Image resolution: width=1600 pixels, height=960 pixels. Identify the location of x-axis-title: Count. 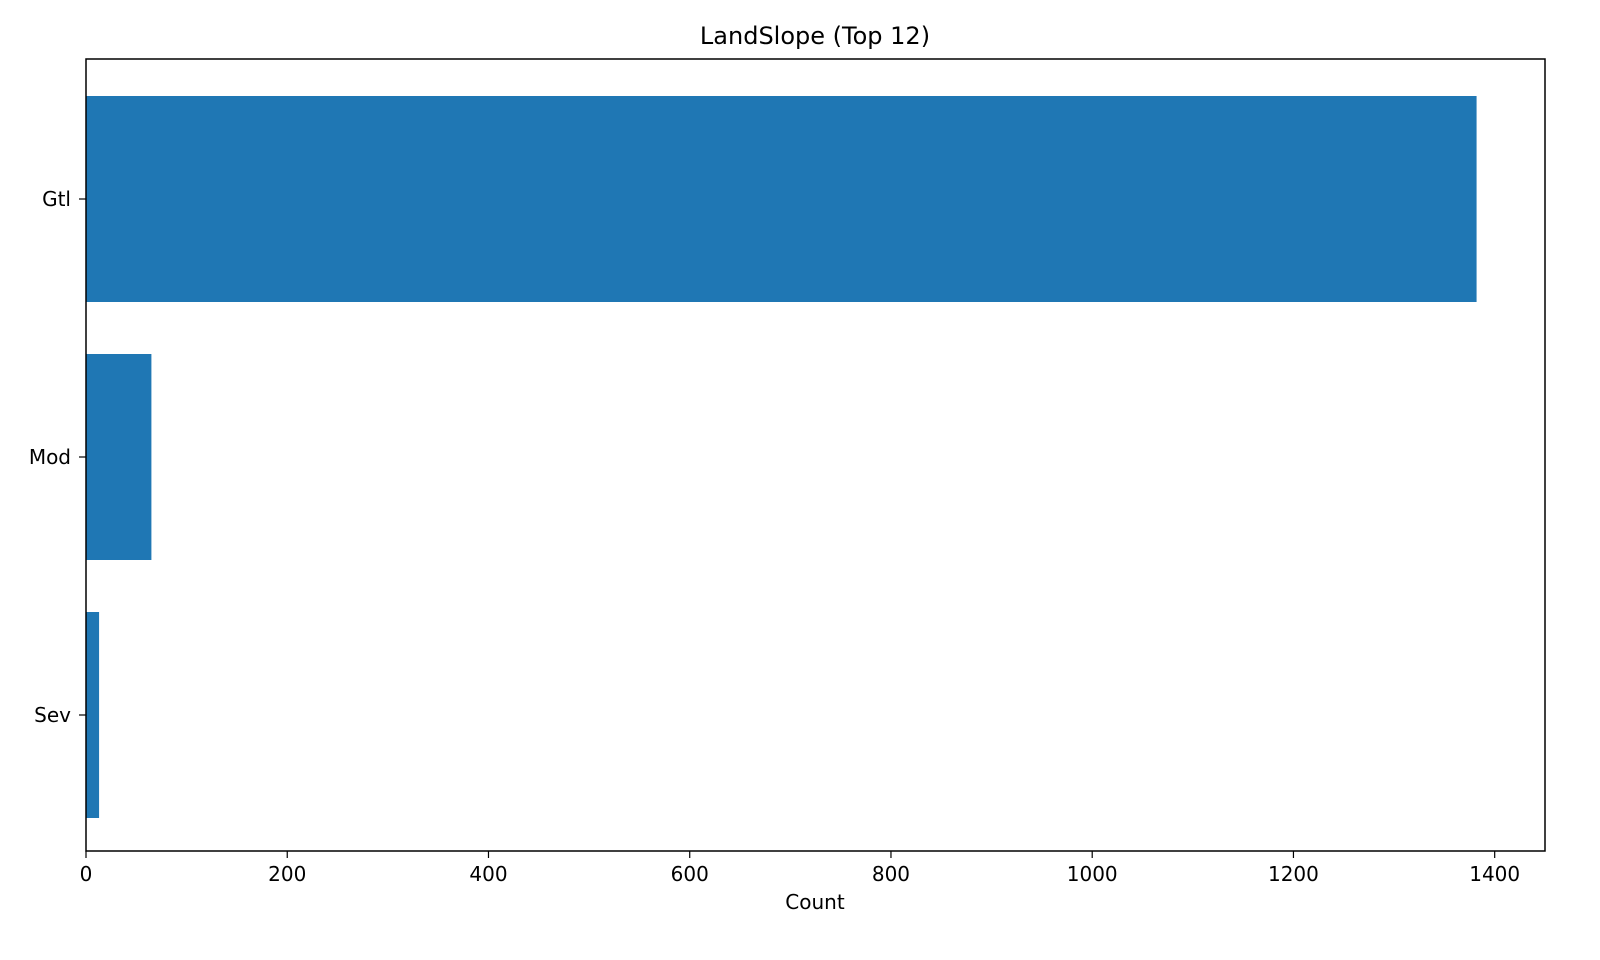
(815, 902).